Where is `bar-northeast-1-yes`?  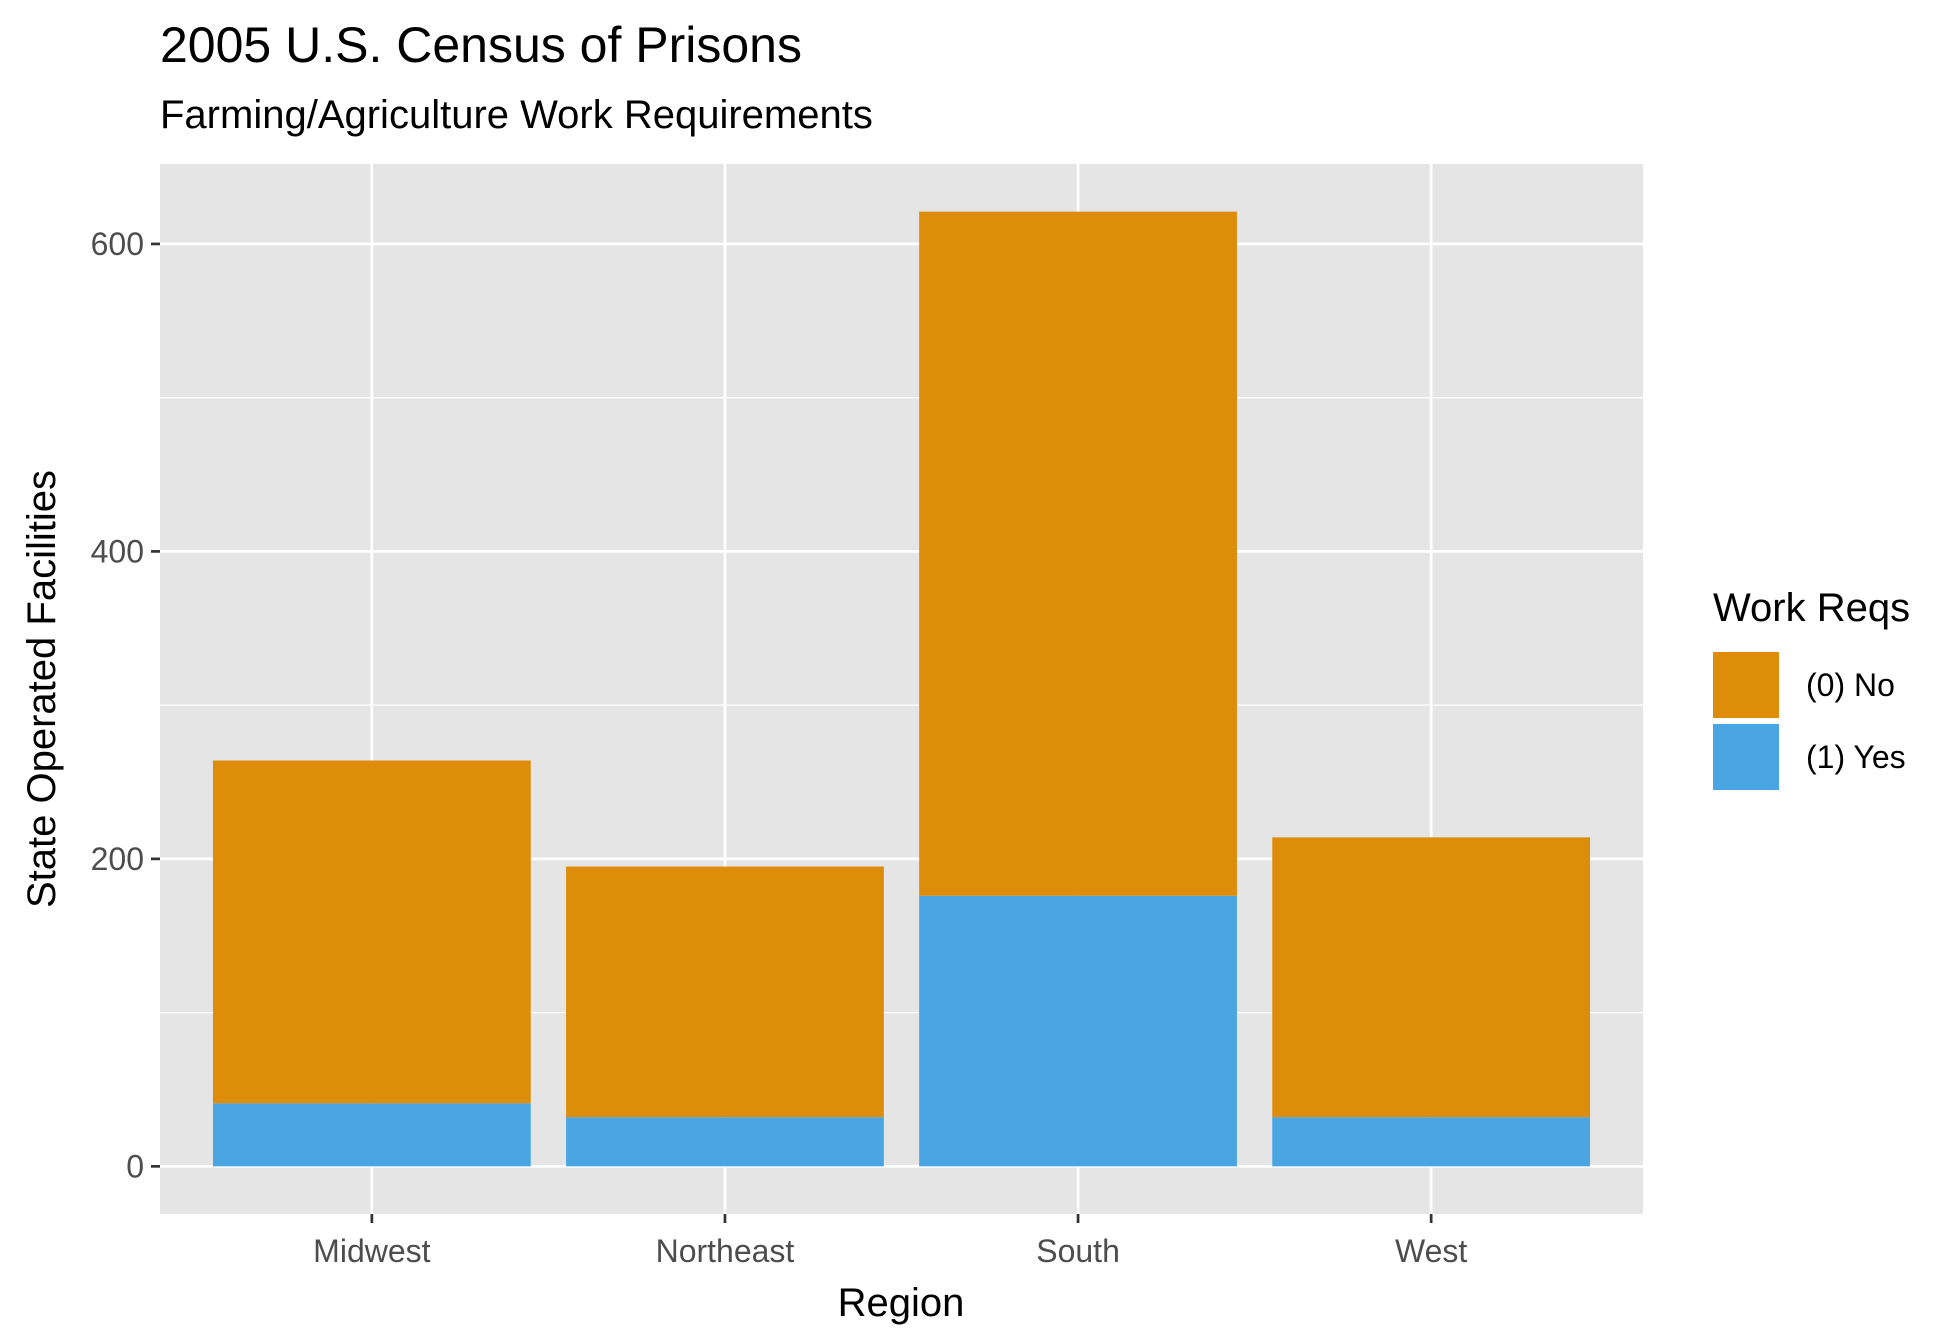 bar-northeast-1-yes is located at coordinates (725, 1142).